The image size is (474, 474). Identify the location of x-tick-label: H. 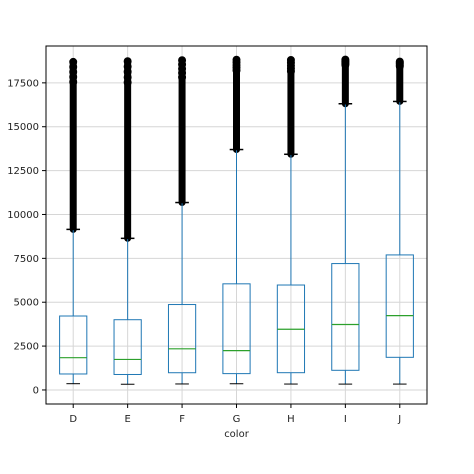
(291, 419).